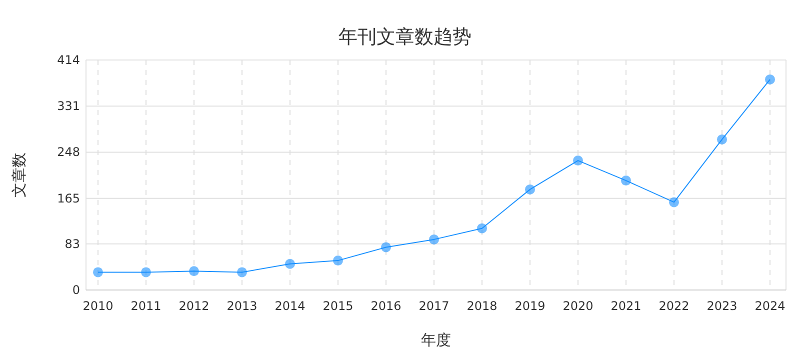  I want to click on y-tick-label: 0, so click(76, 290).